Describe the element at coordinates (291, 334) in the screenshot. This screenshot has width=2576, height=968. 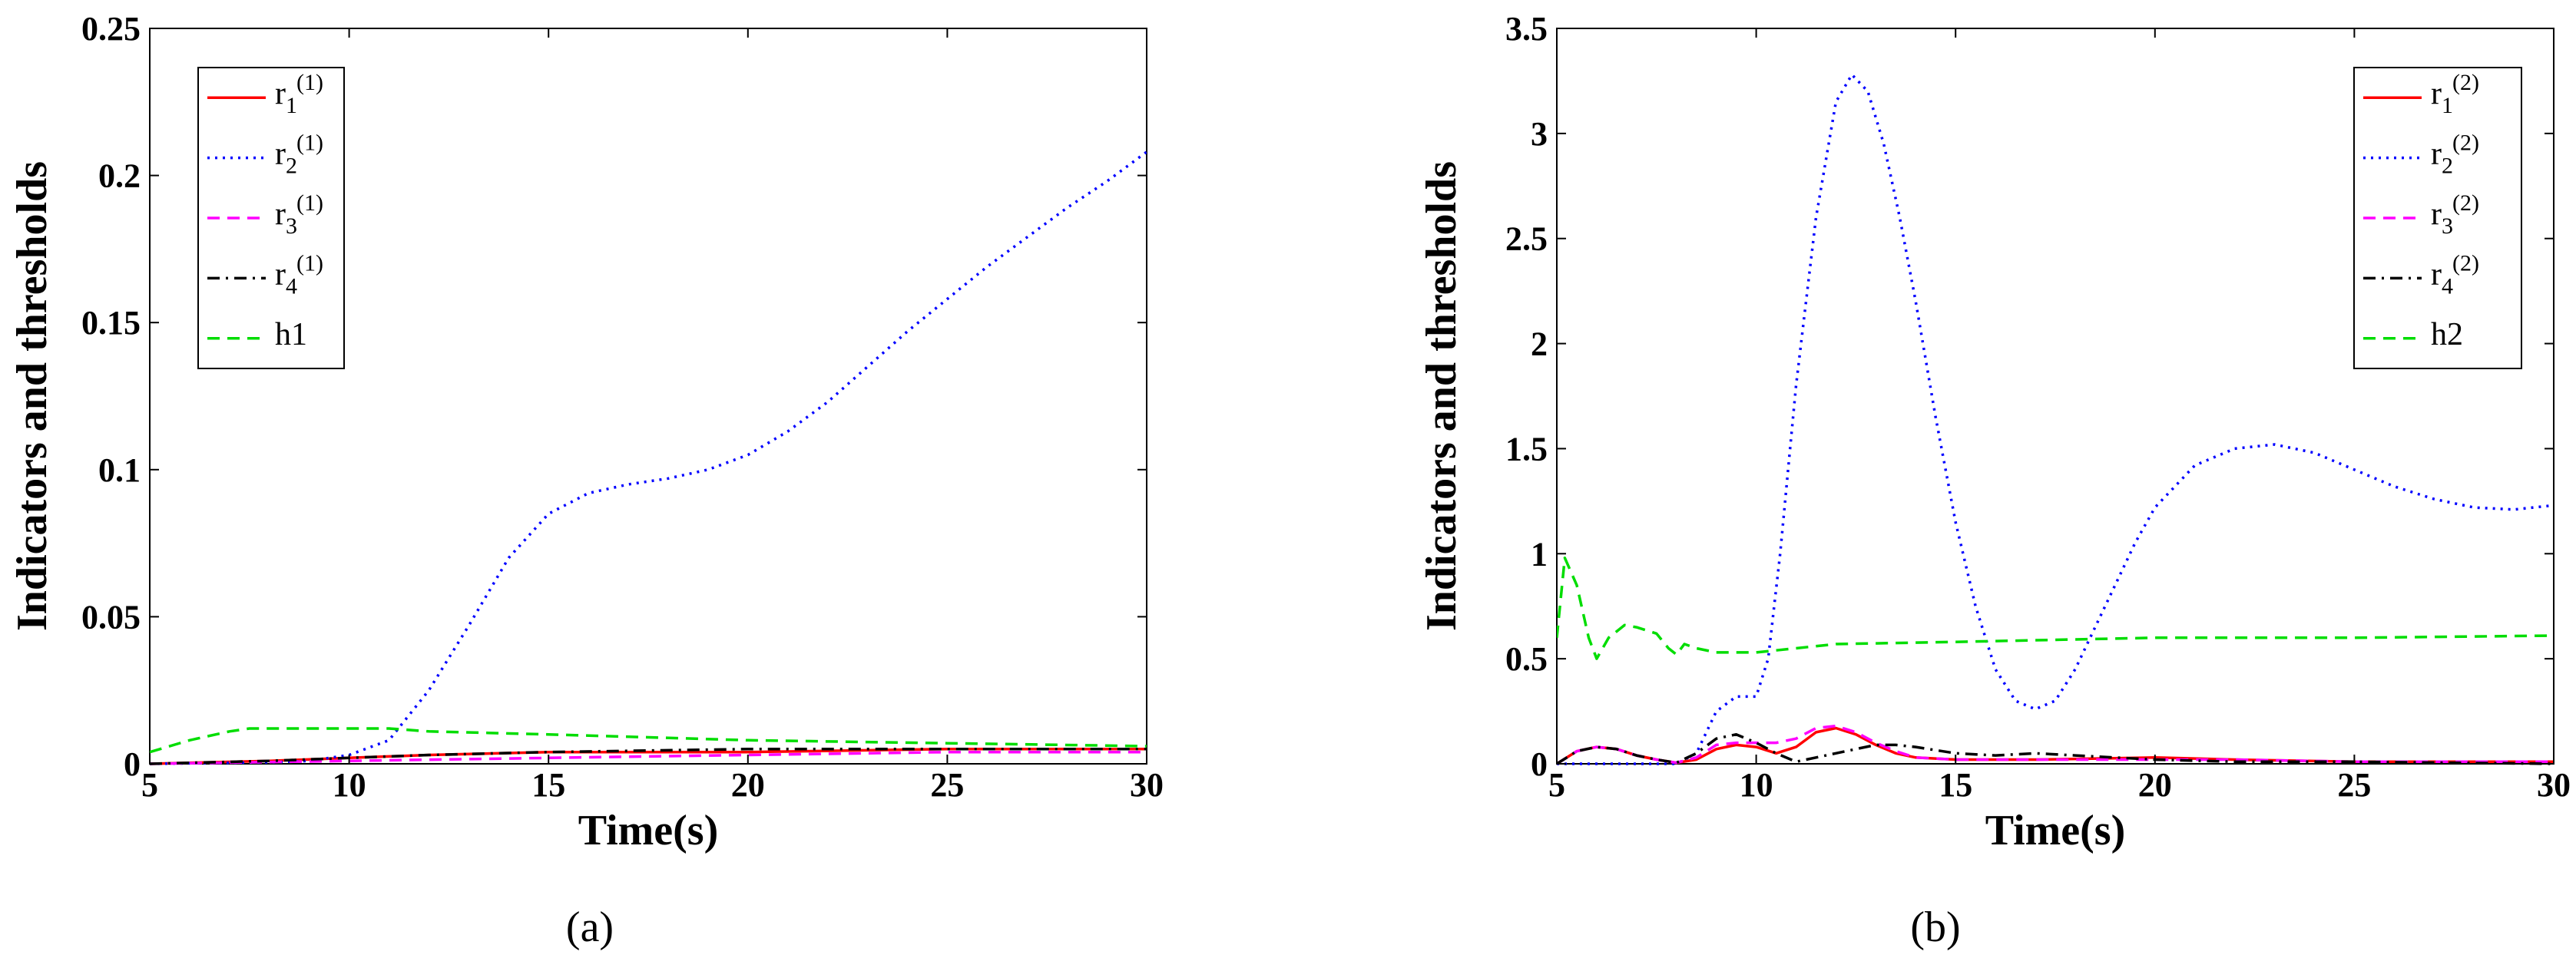
I see `legend-label: h1` at that location.